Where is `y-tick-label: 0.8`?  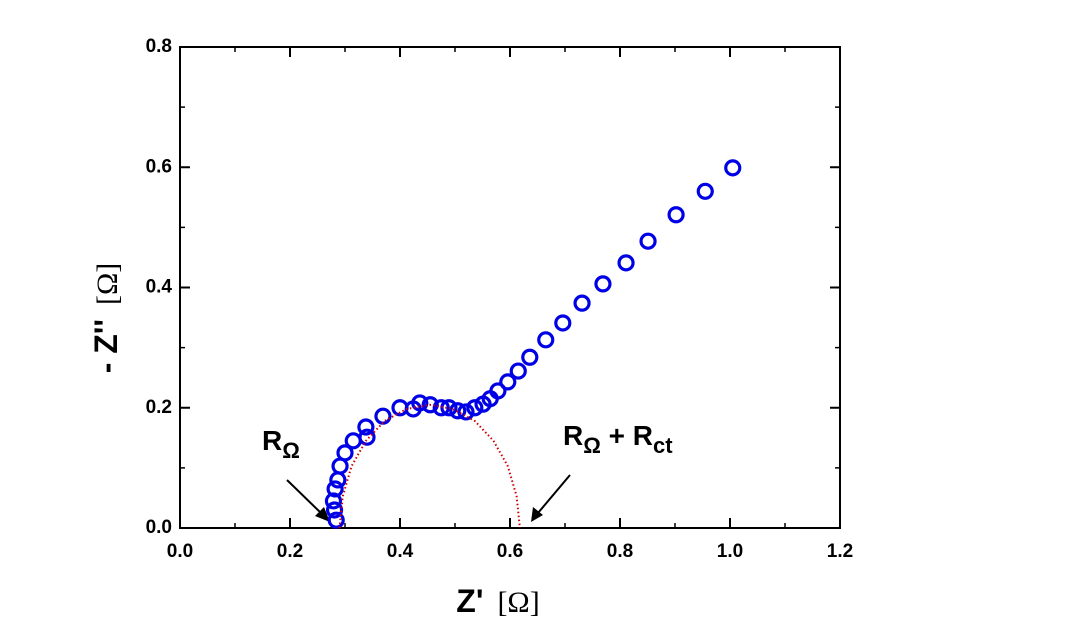 y-tick-label: 0.8 is located at coordinates (159, 46).